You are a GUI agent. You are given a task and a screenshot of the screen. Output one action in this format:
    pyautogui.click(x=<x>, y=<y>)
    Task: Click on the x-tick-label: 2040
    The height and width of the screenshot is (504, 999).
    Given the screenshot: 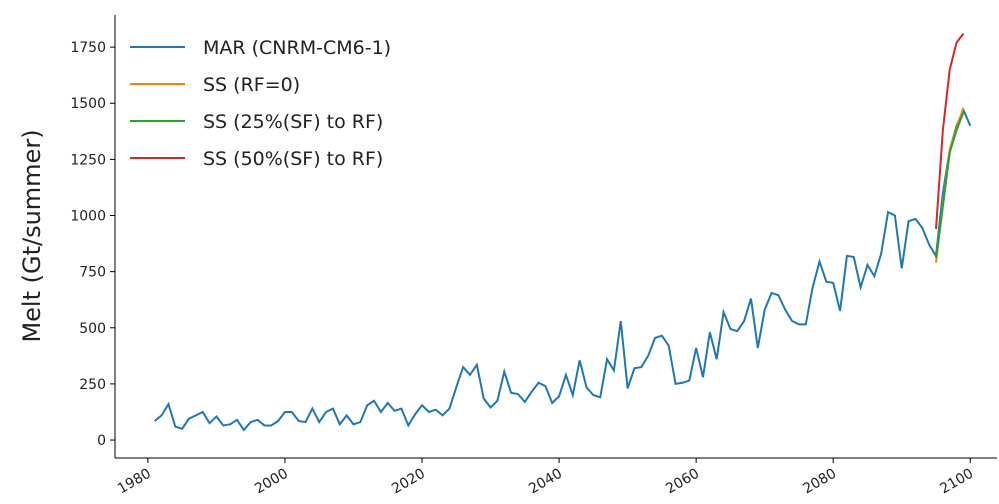 What is the action you would take?
    pyautogui.click(x=545, y=482)
    